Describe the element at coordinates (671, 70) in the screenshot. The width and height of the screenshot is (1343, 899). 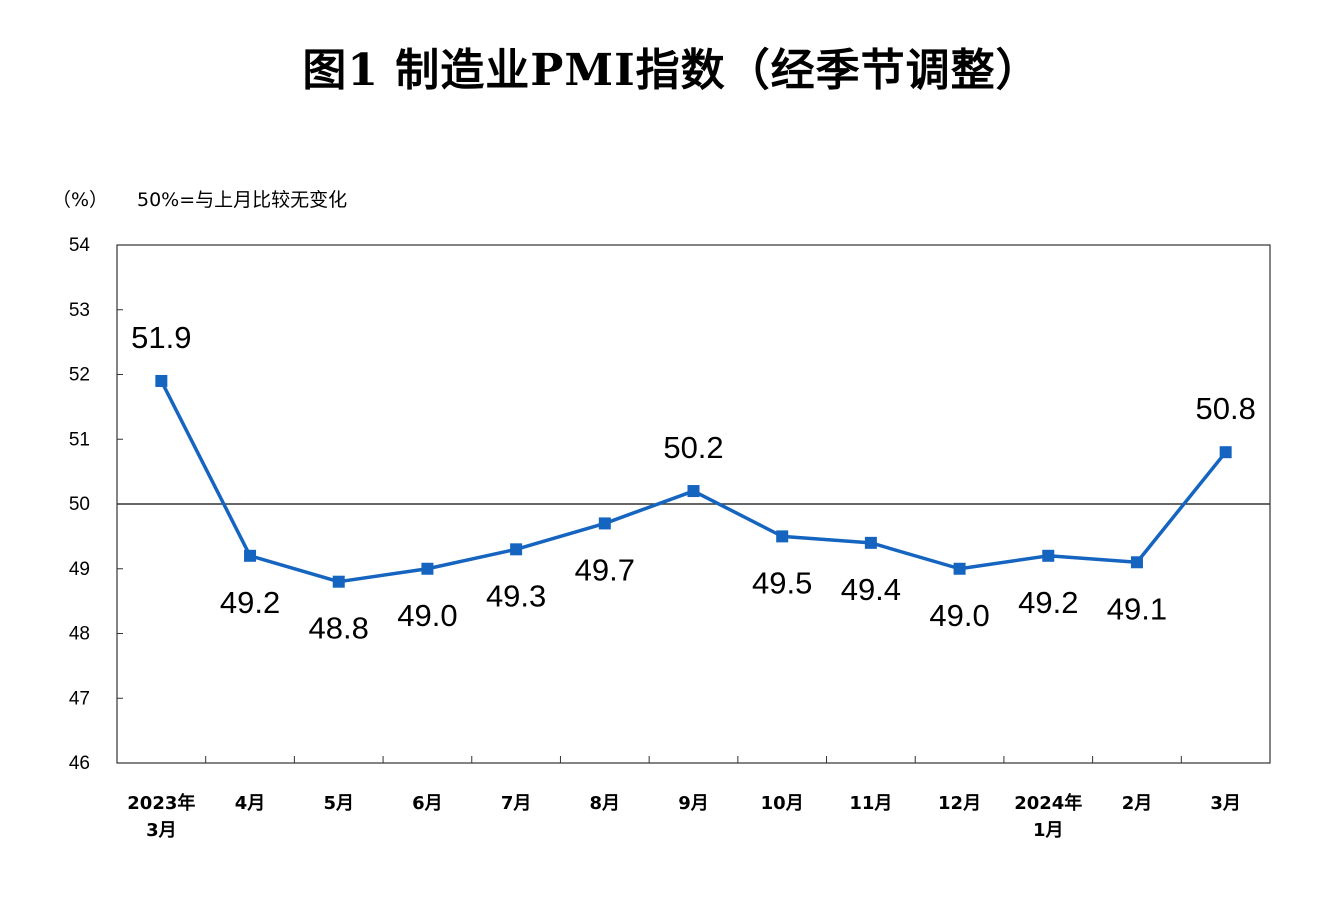
I see `chart-title: 图1 制造业PMI指数（经季节调整）` at that location.